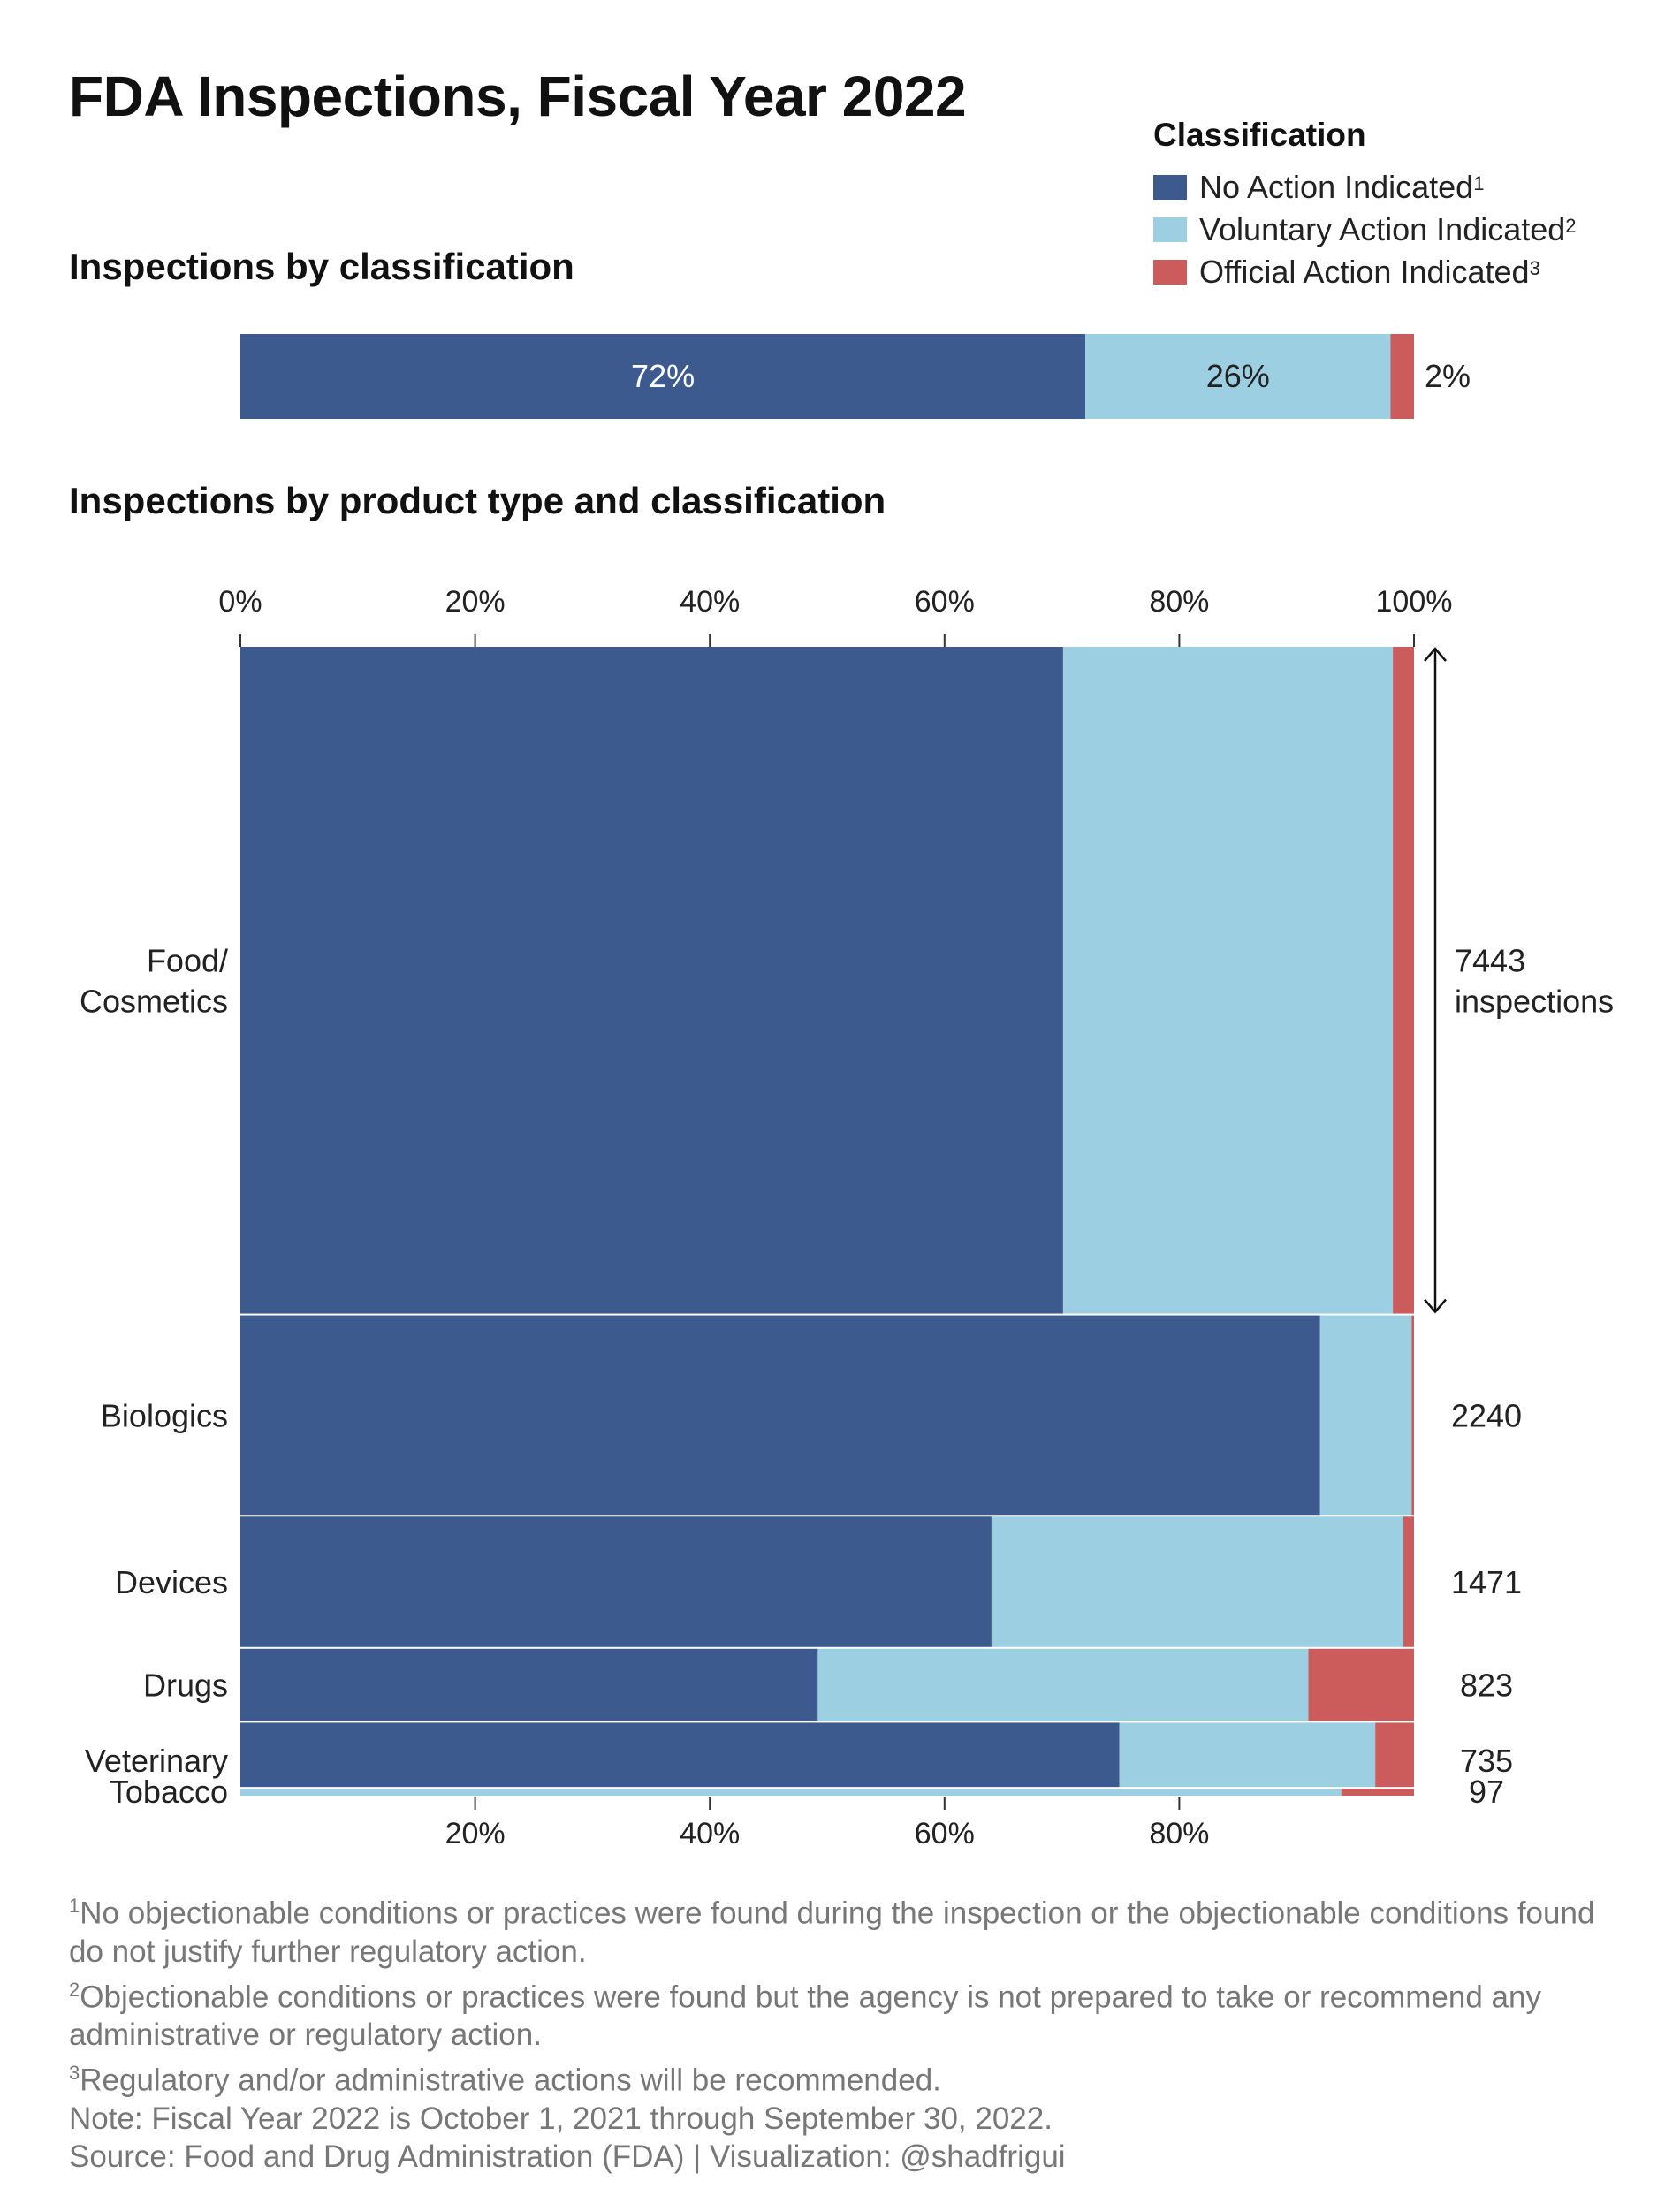 The height and width of the screenshot is (2196, 1680). Describe the element at coordinates (74, 2073) in the screenshot. I see `footnote-3-sup: 3` at that location.